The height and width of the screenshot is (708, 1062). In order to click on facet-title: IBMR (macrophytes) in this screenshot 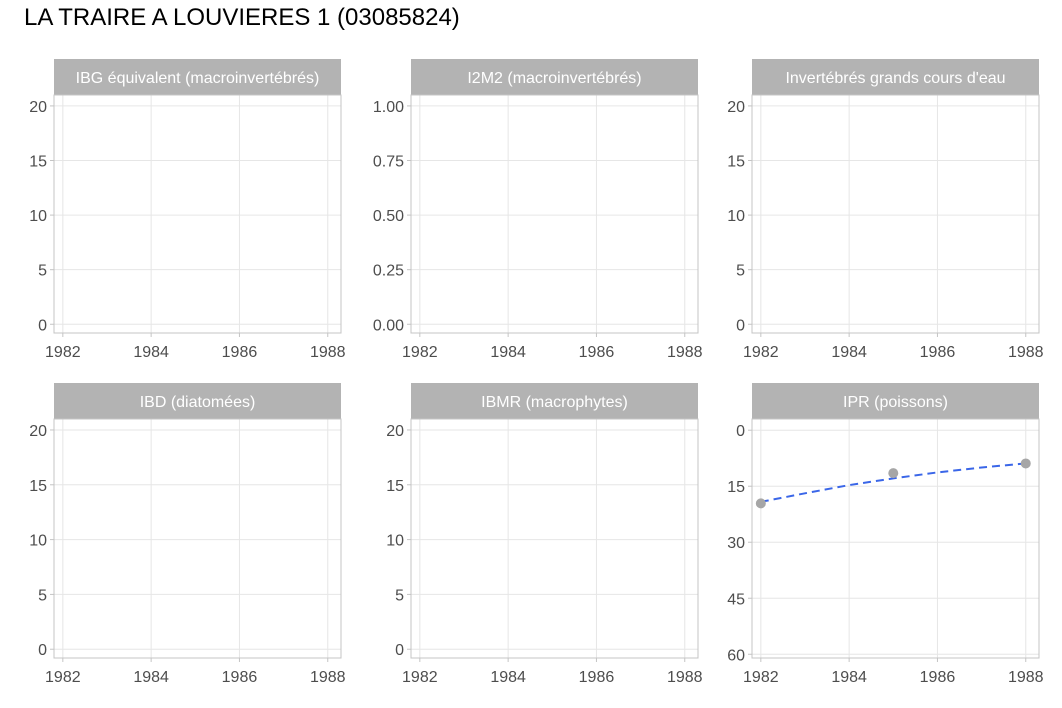, I will do `click(554, 402)`.